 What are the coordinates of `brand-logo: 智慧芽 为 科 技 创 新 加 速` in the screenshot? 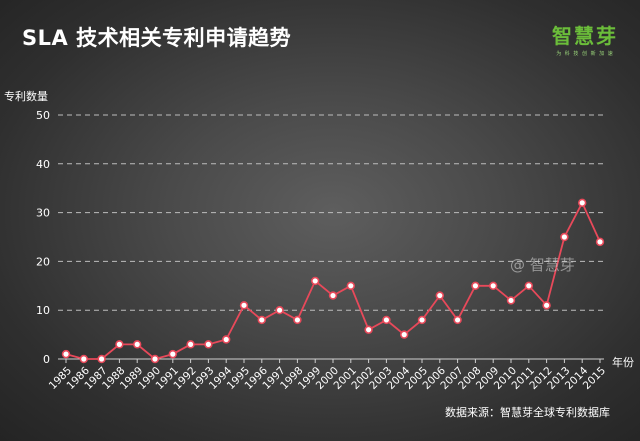 It's located at (585, 38).